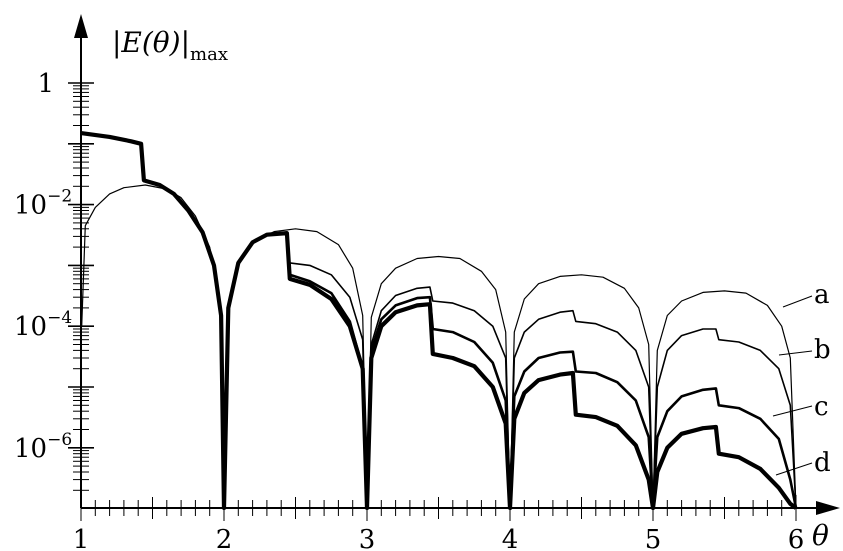  What do you see at coordinates (822, 350) in the screenshot?
I see `curve-label-b: b` at bounding box center [822, 350].